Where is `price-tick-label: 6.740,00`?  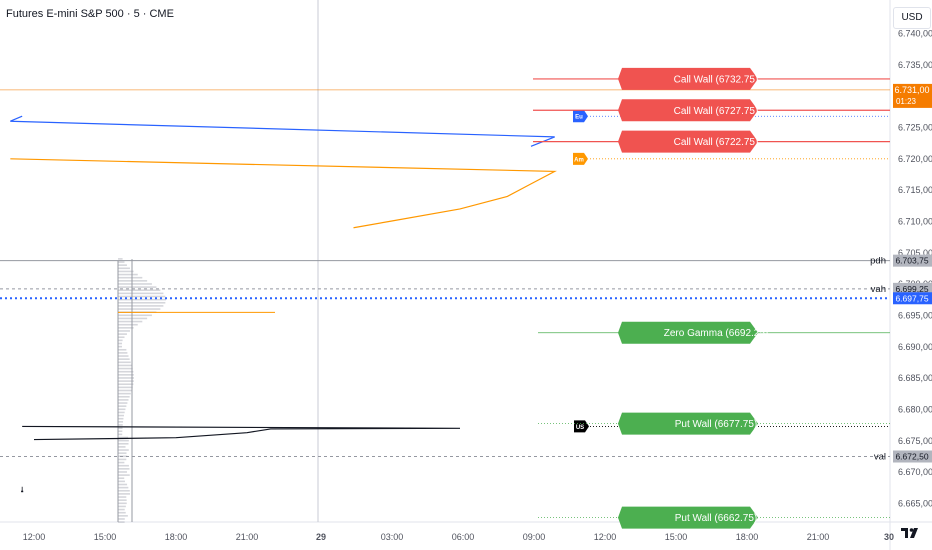
price-tick-label: 6.740,00 is located at coordinates (915, 34).